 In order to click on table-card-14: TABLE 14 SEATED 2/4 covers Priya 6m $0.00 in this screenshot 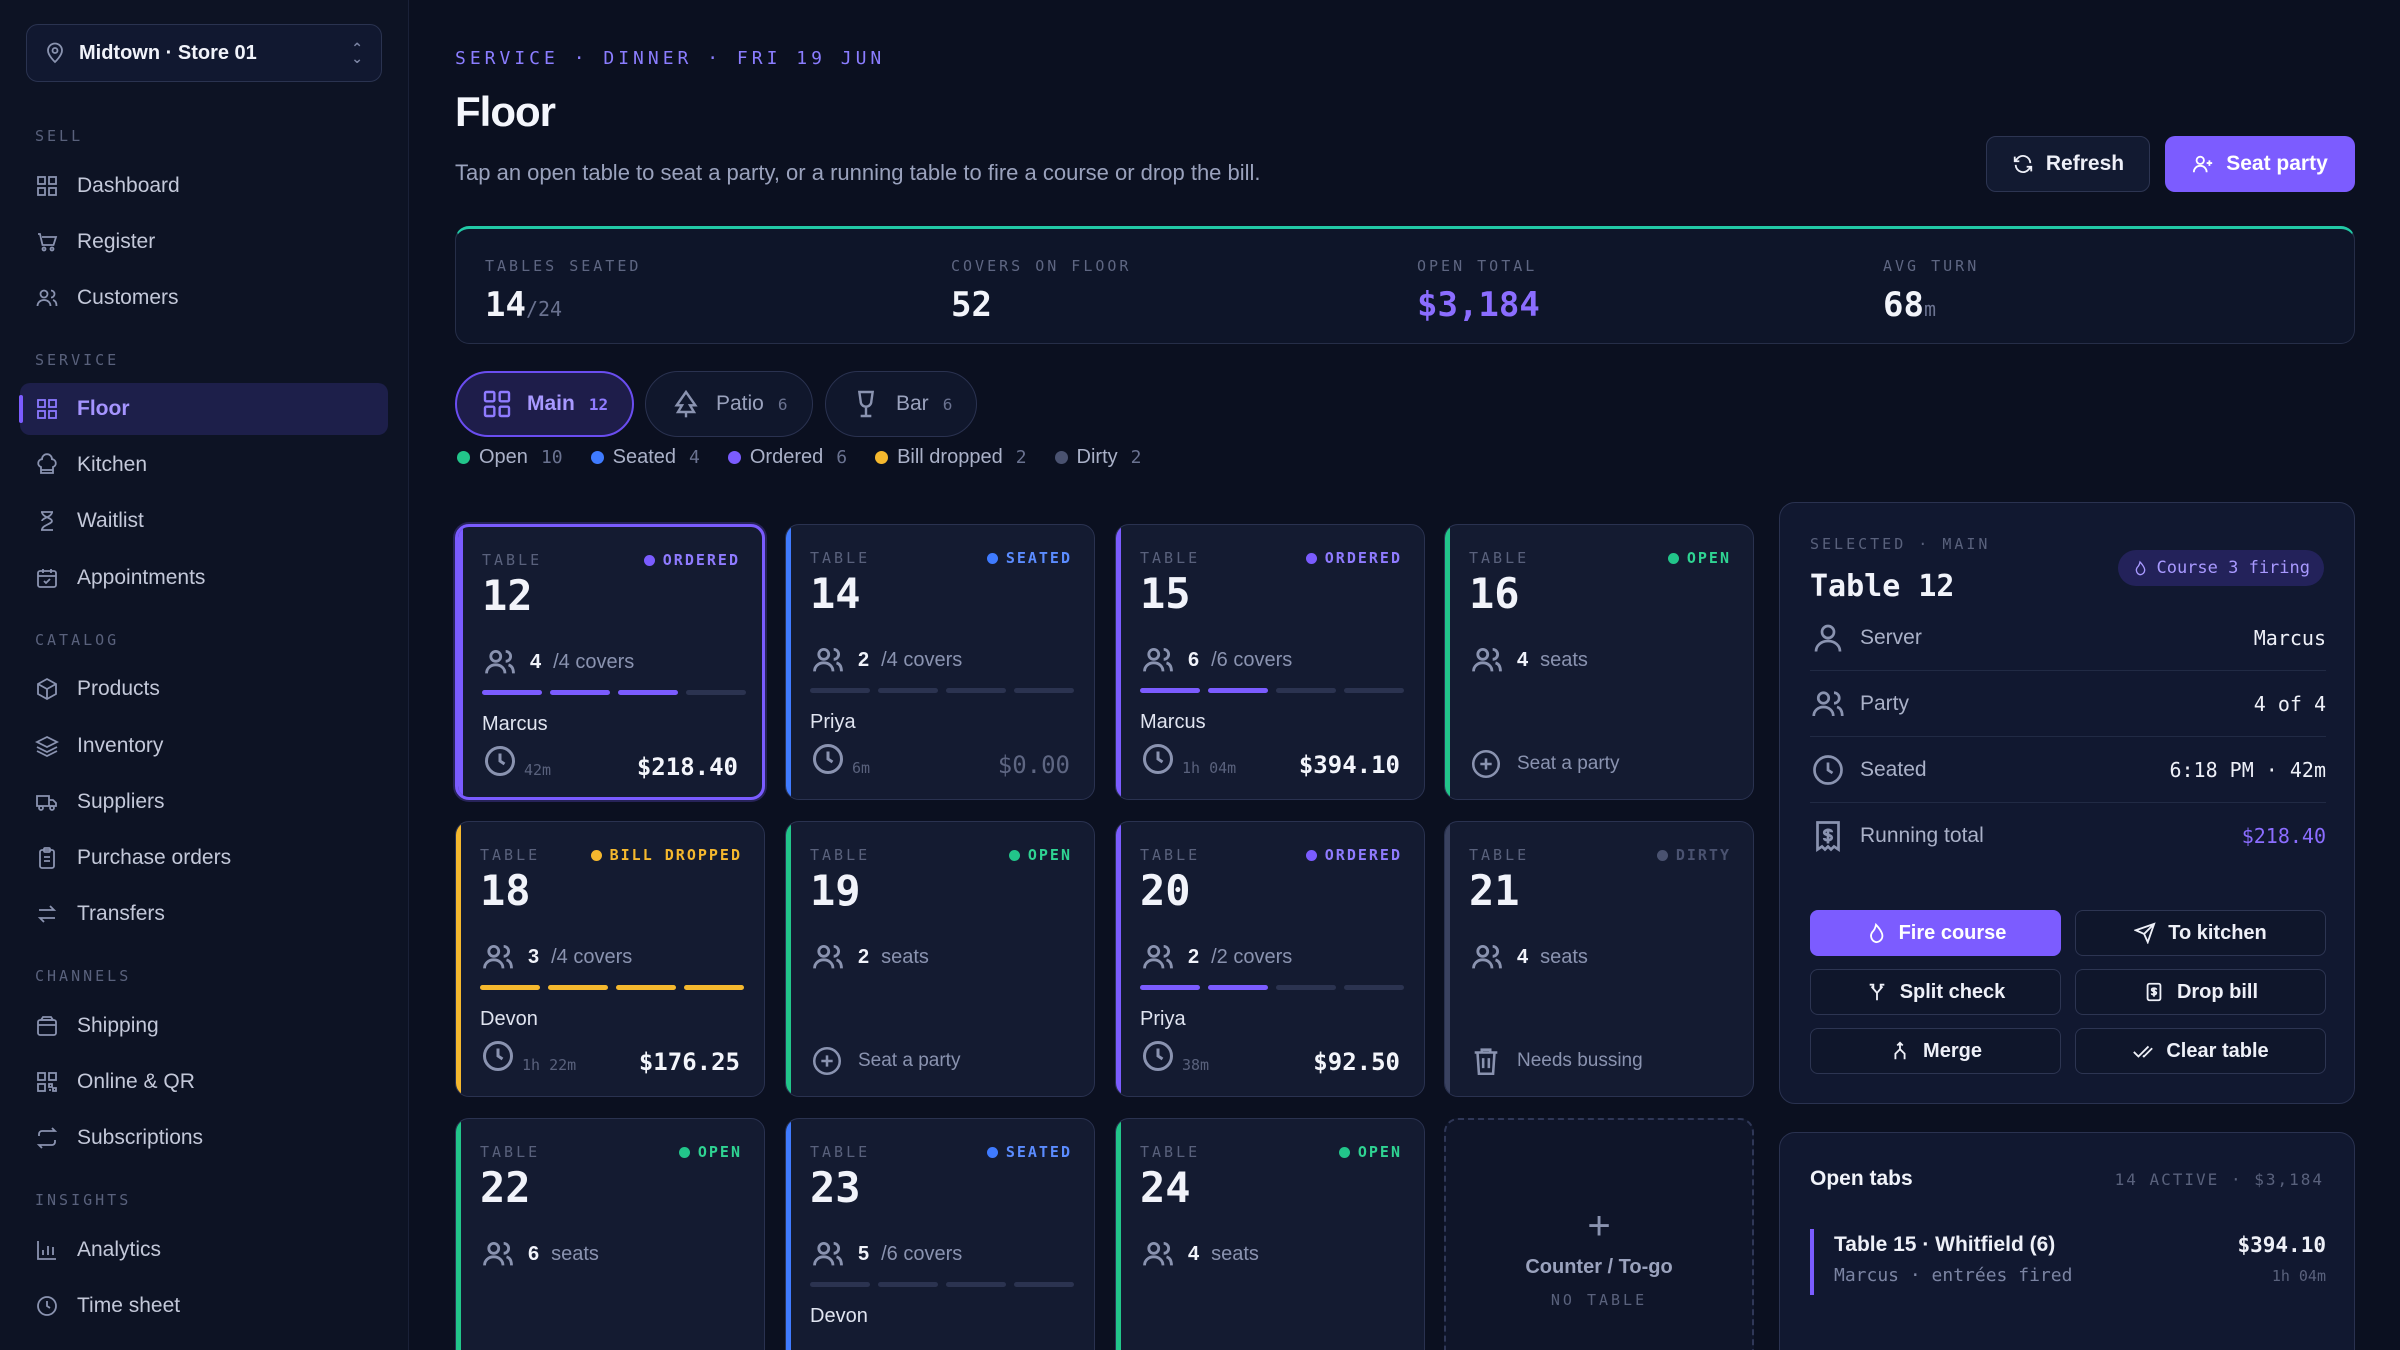, I will do `click(940, 662)`.